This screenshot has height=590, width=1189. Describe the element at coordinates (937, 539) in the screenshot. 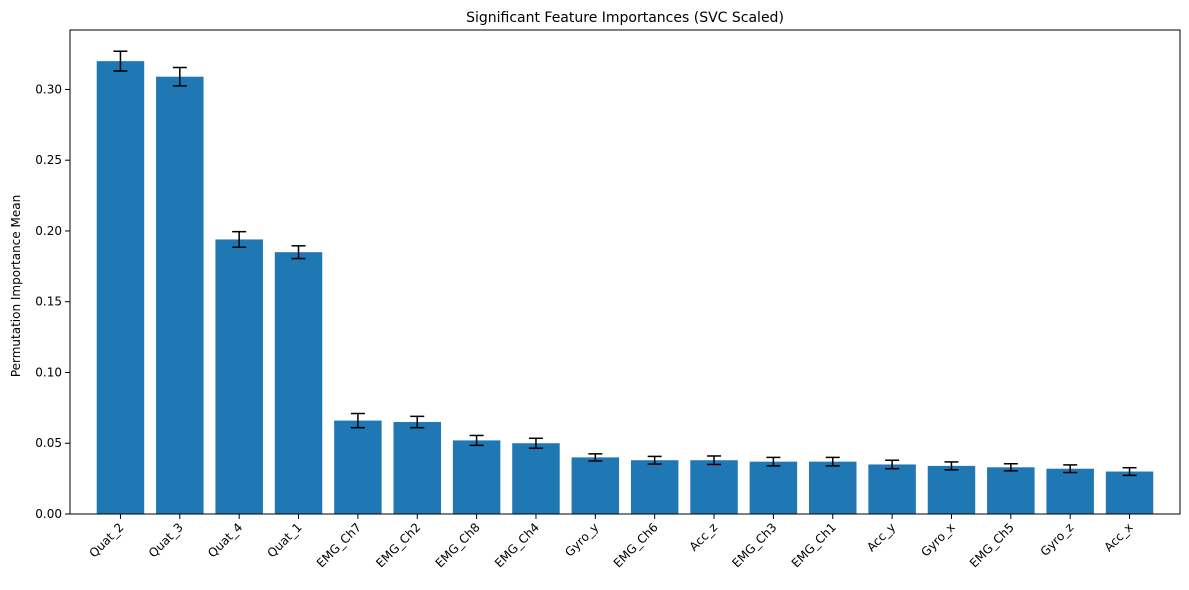

I see `x-tick-label: Gyro_x` at that location.